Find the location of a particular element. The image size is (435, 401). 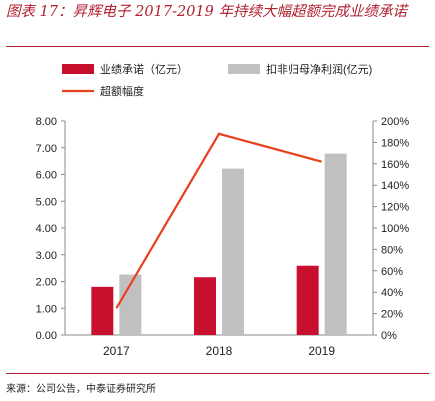

legend-label-net-profit: 扣非归母净利润(亿元) is located at coordinates (319, 69).